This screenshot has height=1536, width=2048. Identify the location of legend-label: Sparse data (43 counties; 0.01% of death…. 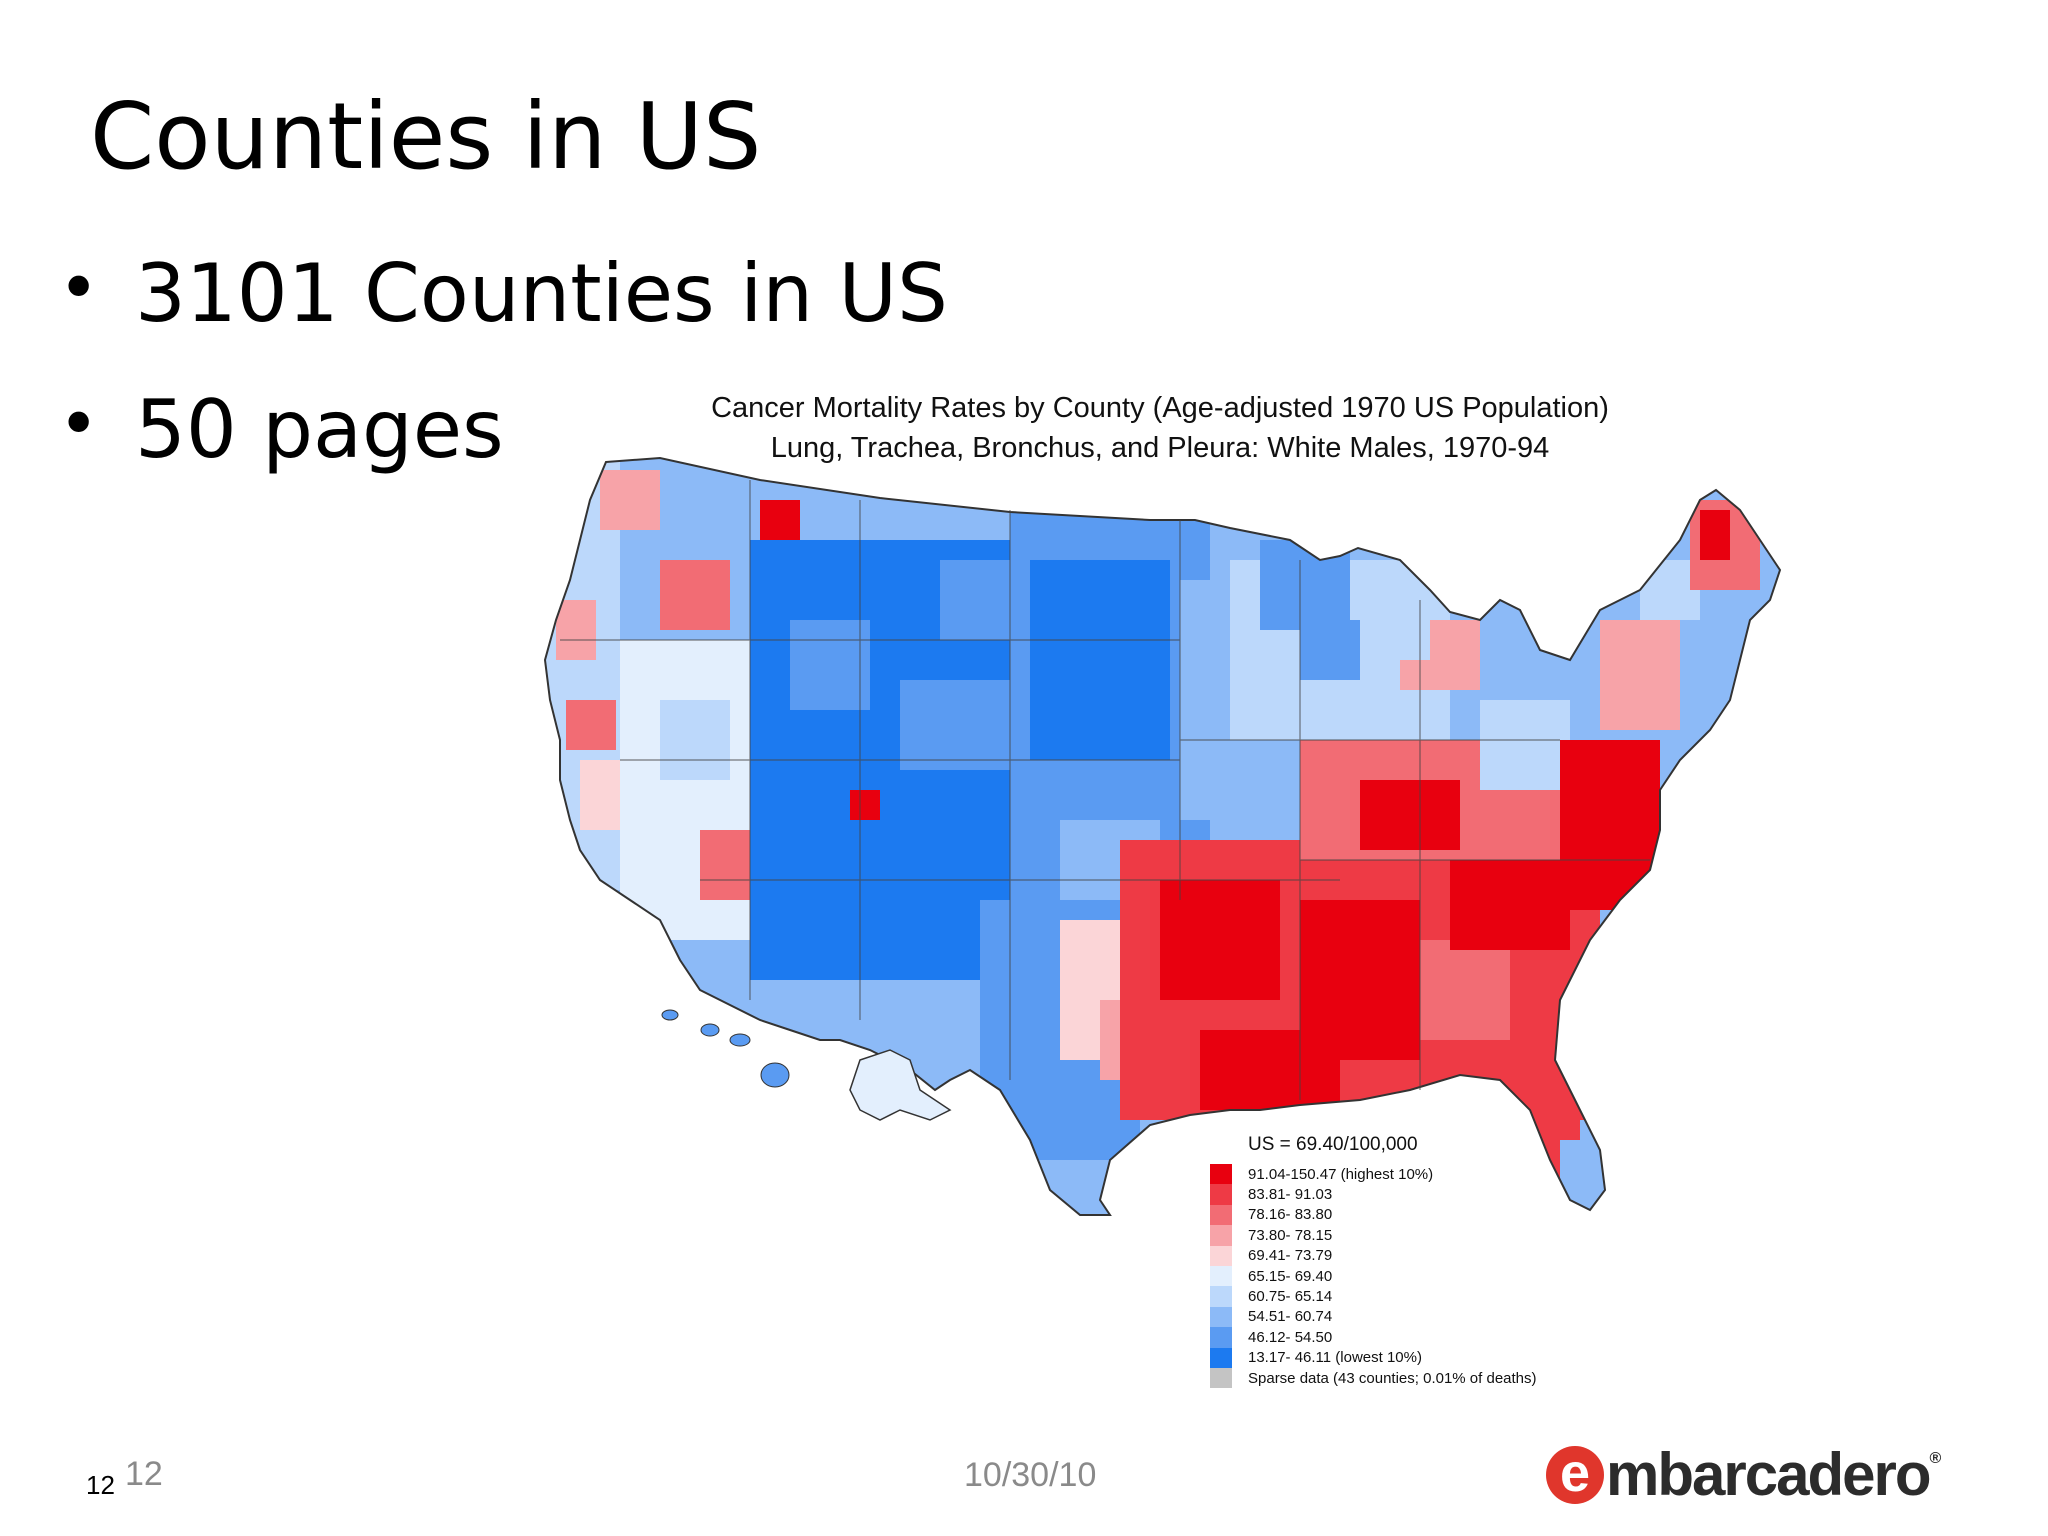
(1392, 1378).